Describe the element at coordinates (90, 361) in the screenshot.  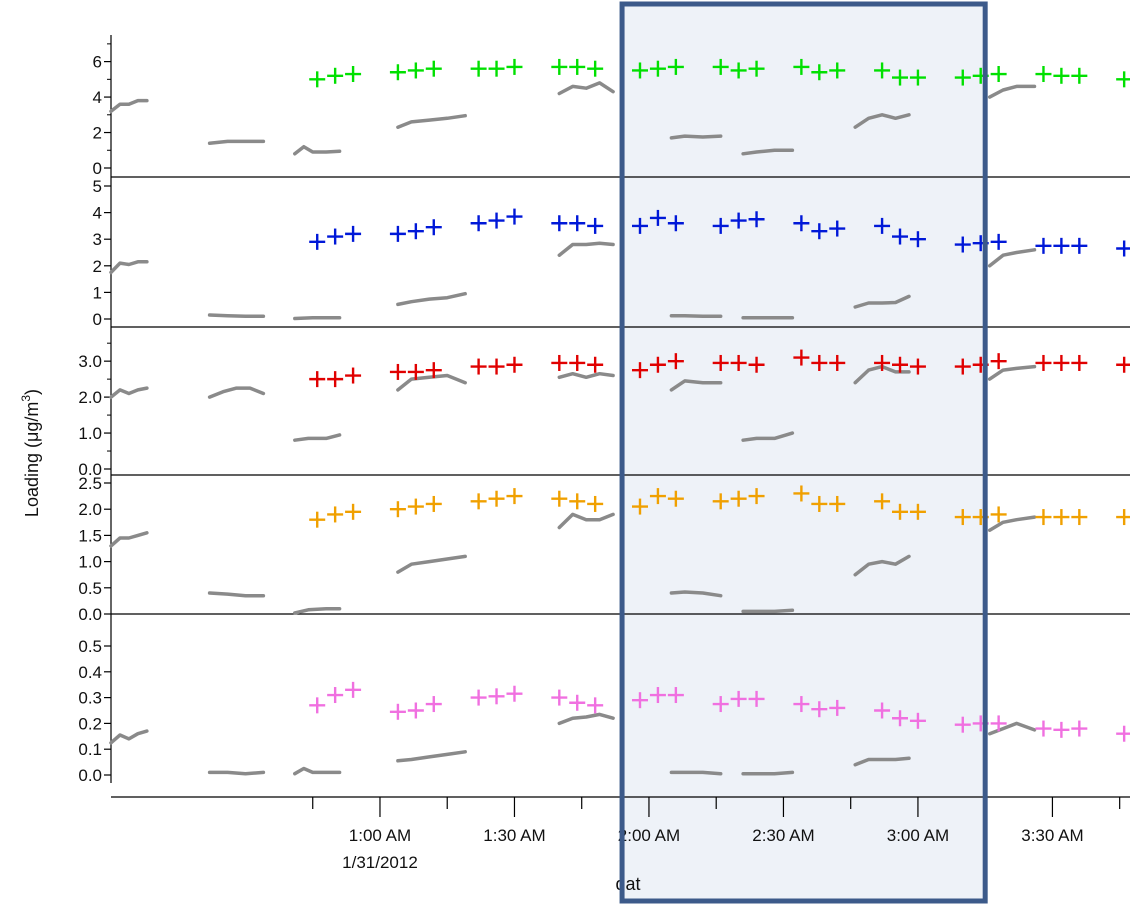
I see `y-tick-label: 3.0` at that location.